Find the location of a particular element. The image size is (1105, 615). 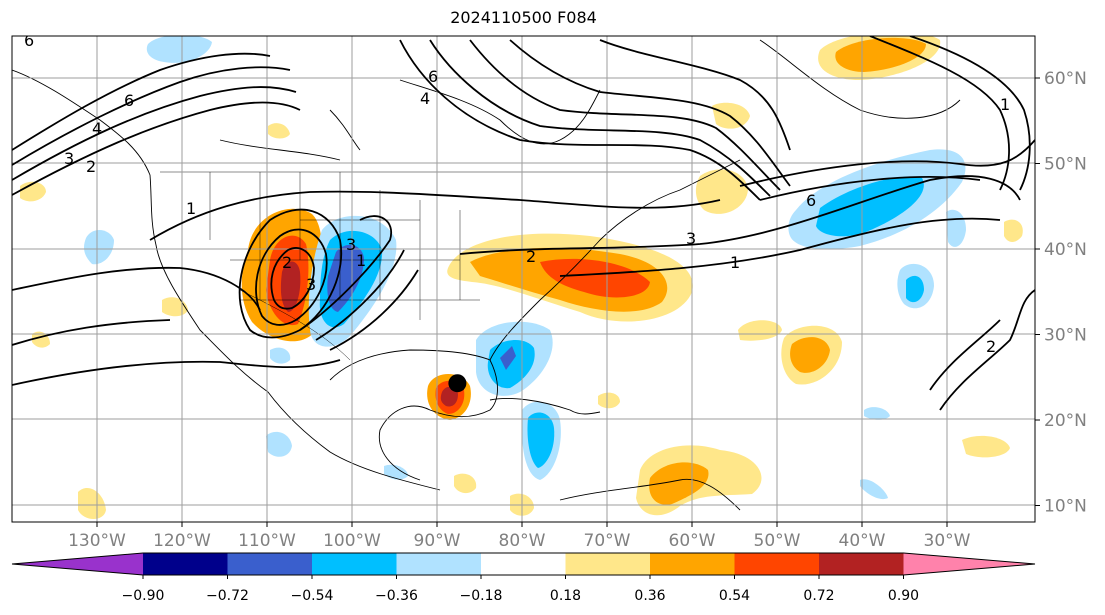

longitude-label: 50°W is located at coordinates (777, 541).